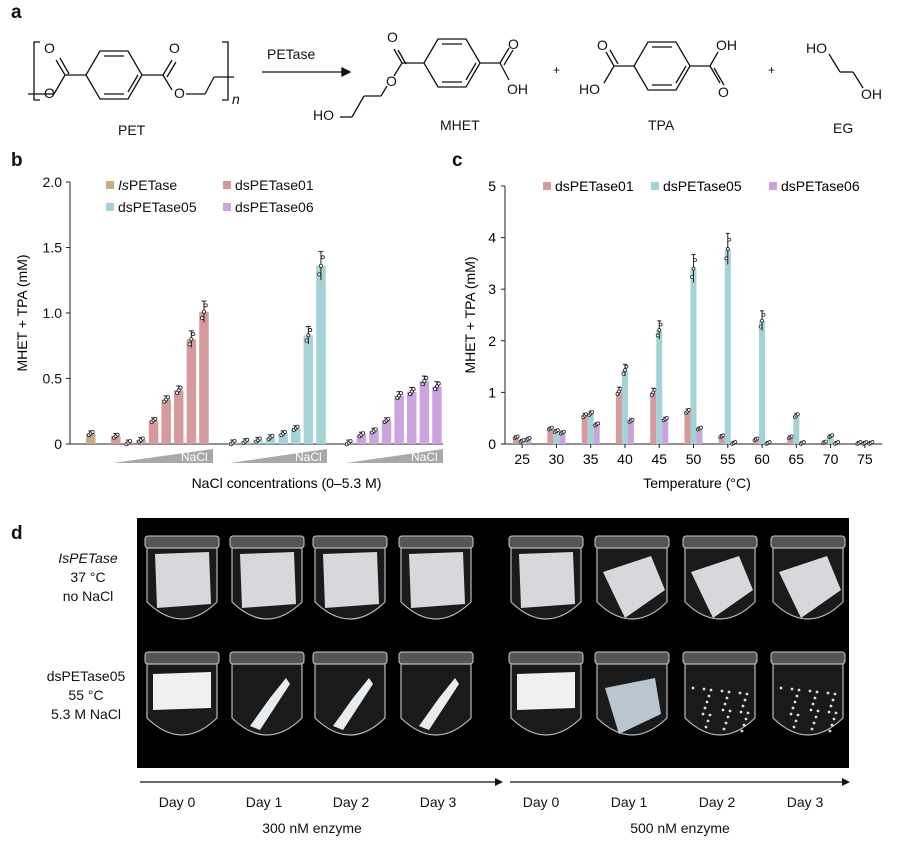  I want to click on atom-ho: HO, so click(323, 115).